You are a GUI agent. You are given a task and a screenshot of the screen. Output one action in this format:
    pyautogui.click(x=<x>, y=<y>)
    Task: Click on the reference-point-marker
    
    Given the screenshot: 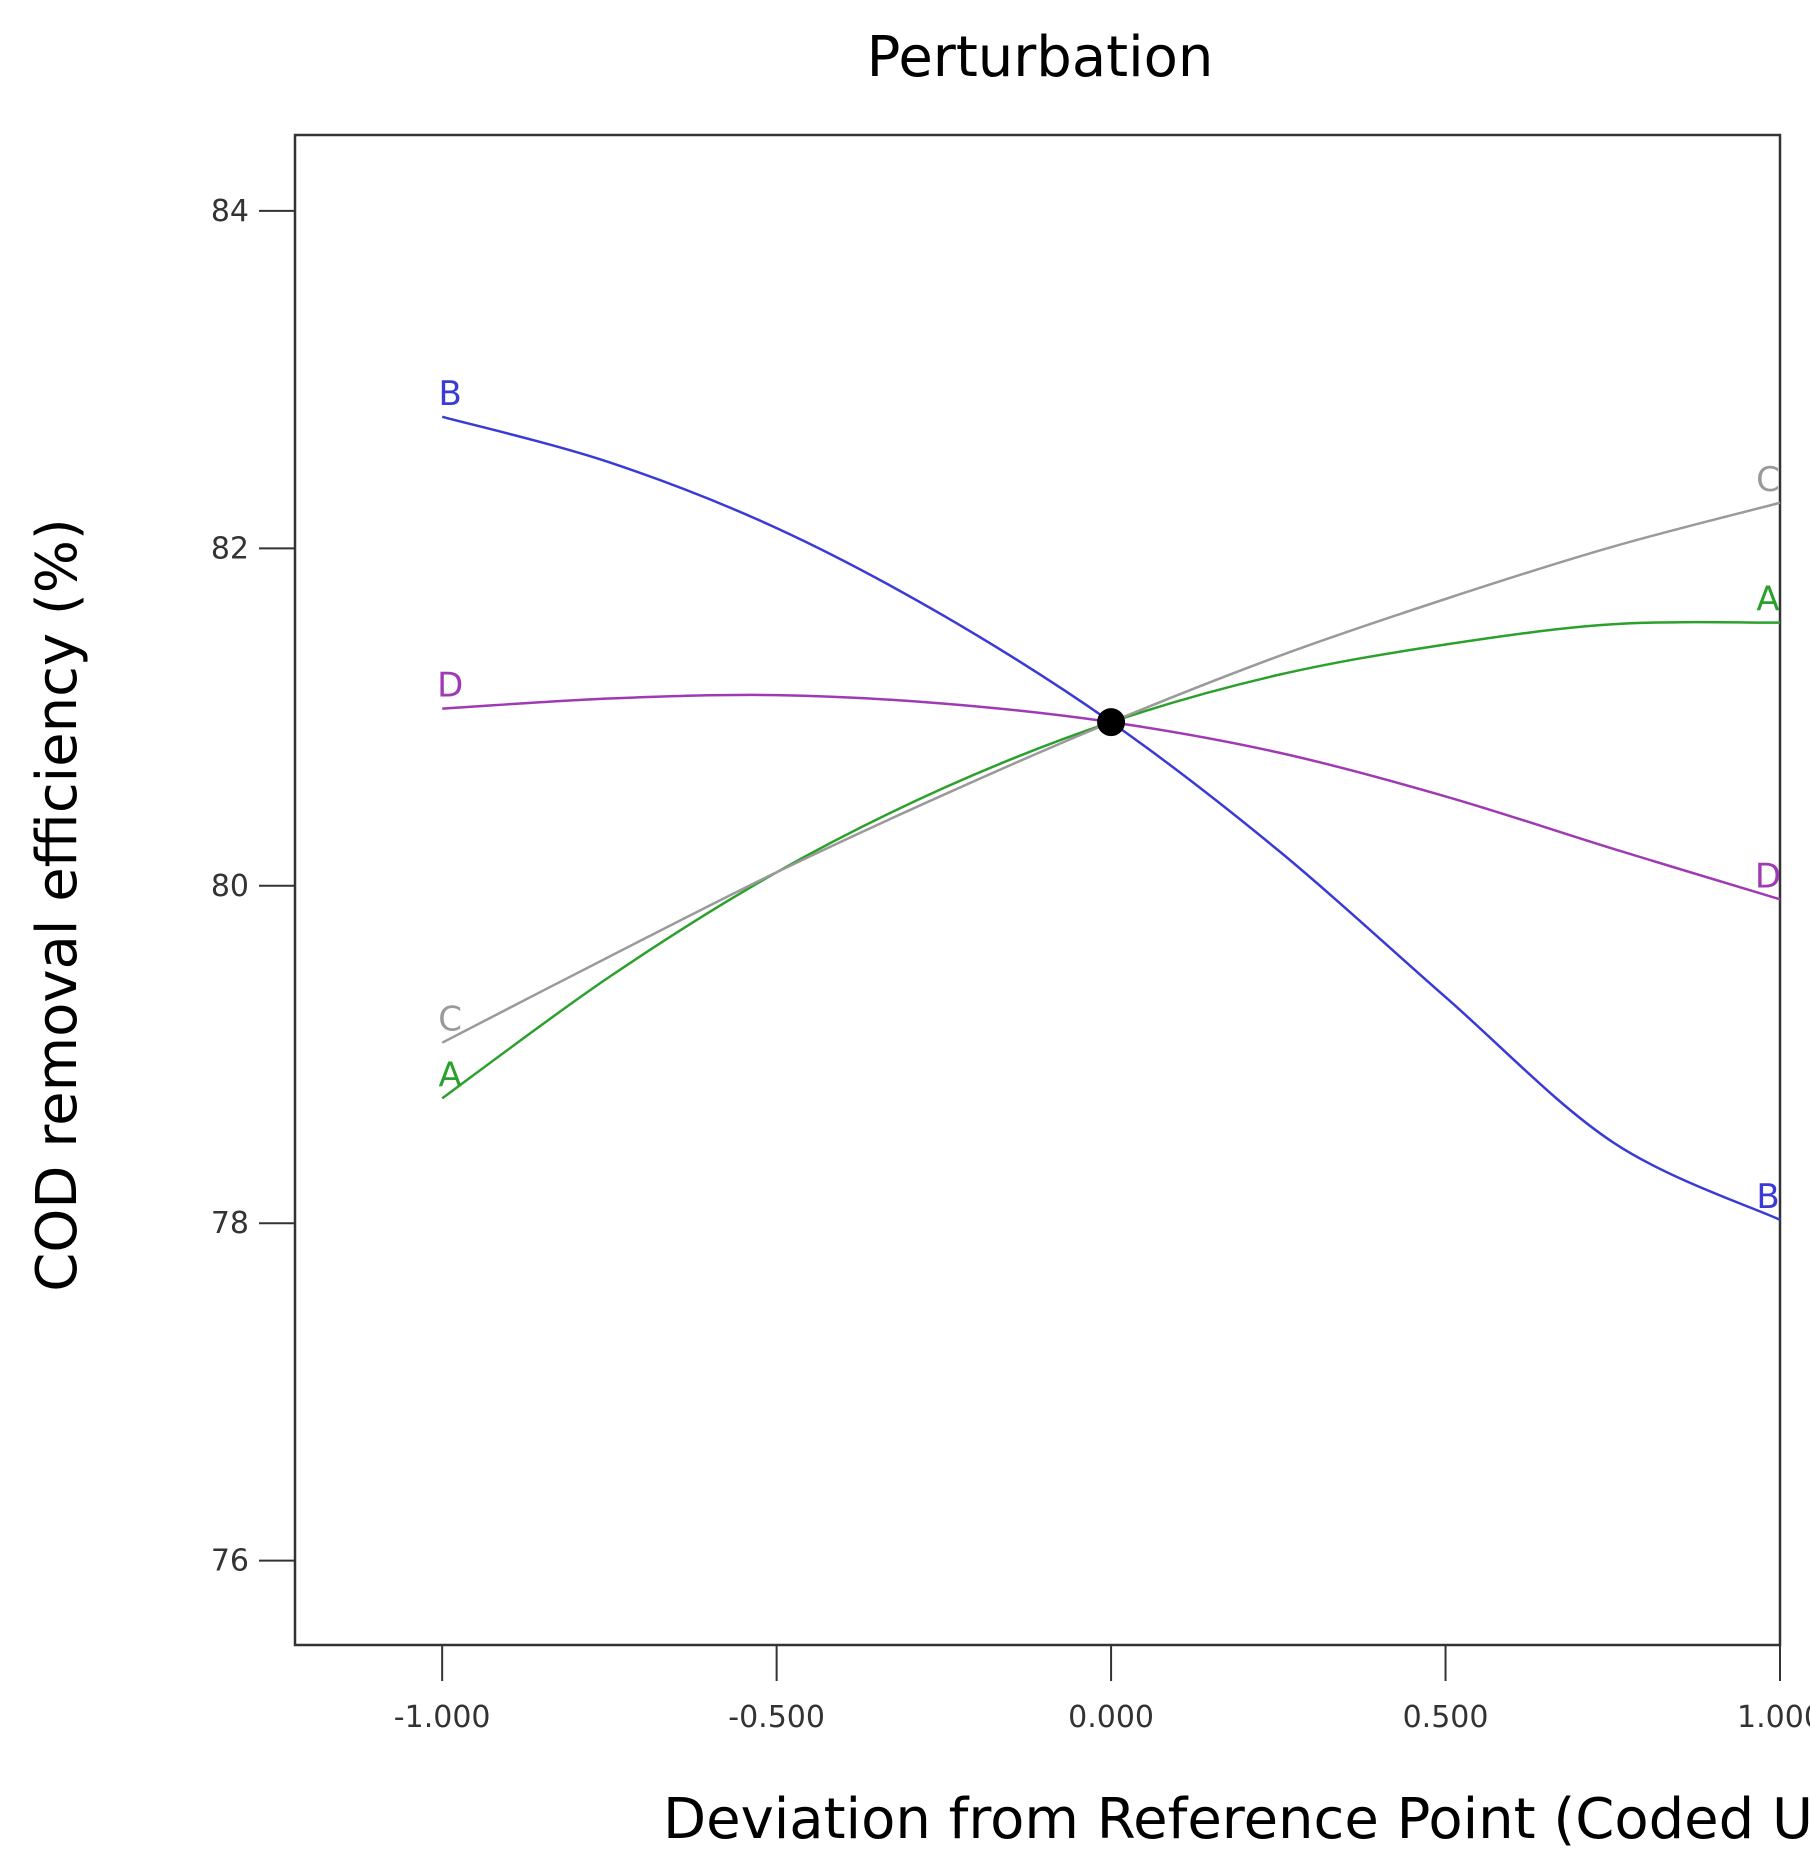 What is the action you would take?
    pyautogui.click(x=1111, y=722)
    